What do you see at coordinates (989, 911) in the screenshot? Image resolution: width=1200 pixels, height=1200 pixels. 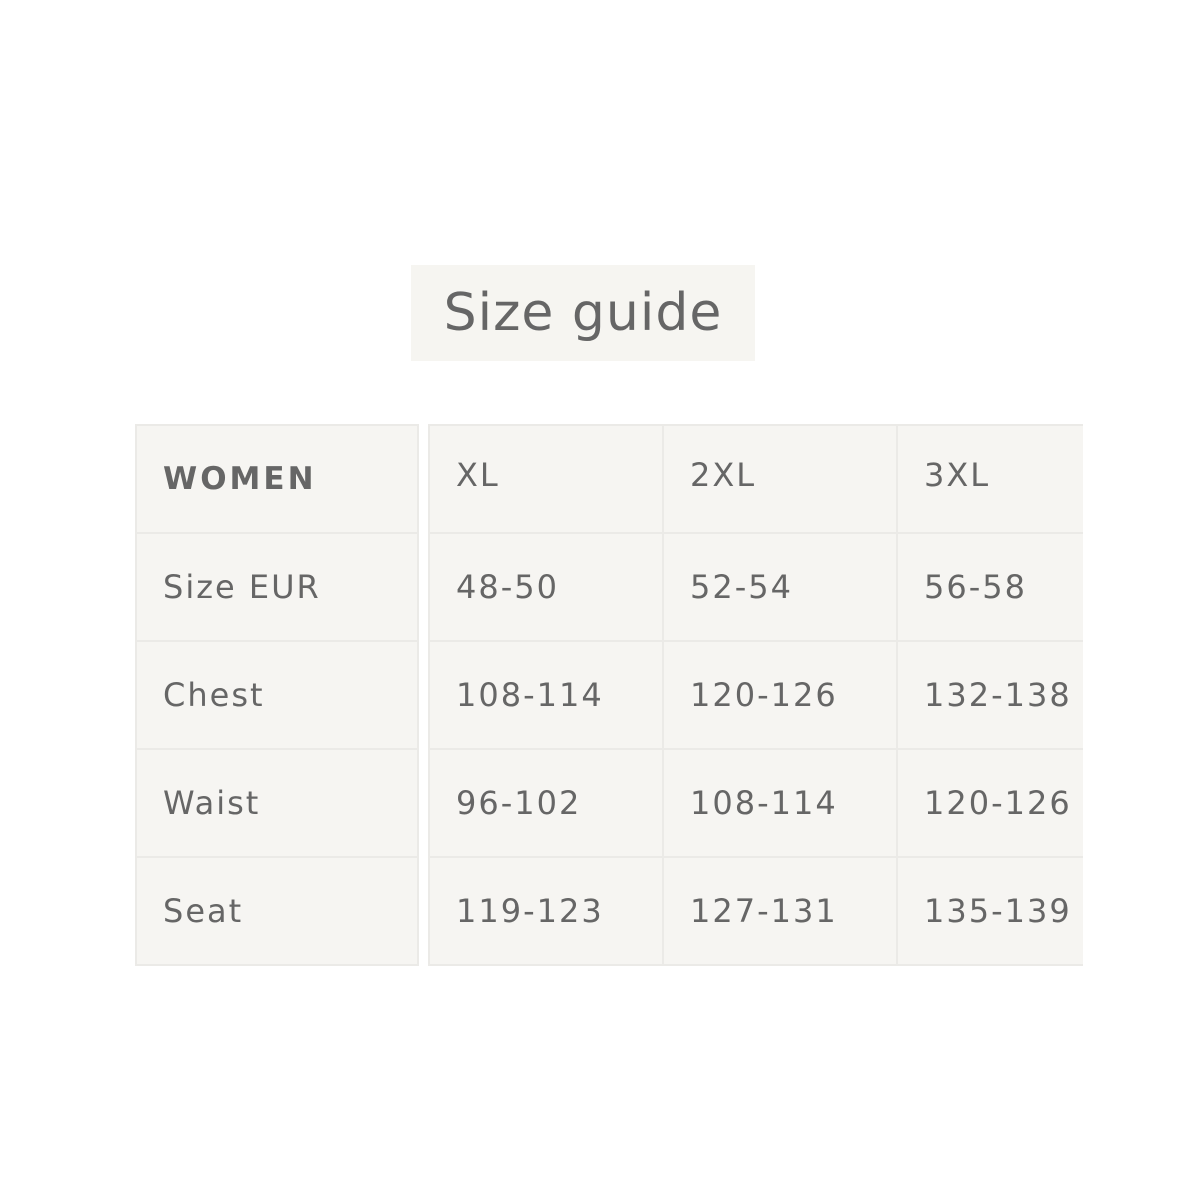 I see `table-cell: 135-139` at bounding box center [989, 911].